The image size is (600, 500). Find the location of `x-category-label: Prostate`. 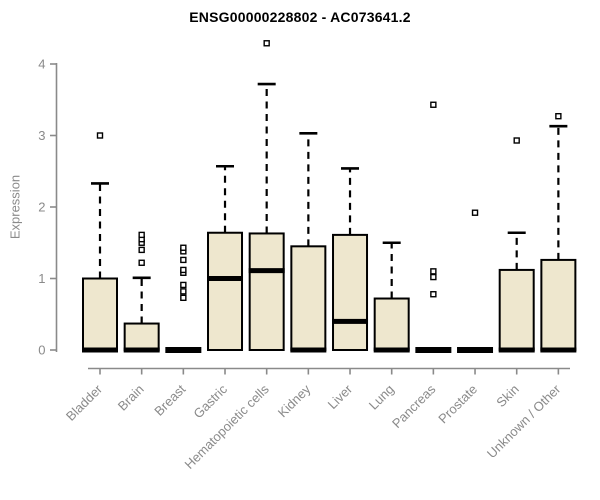

x-category-label: Prostate is located at coordinates (457, 404).